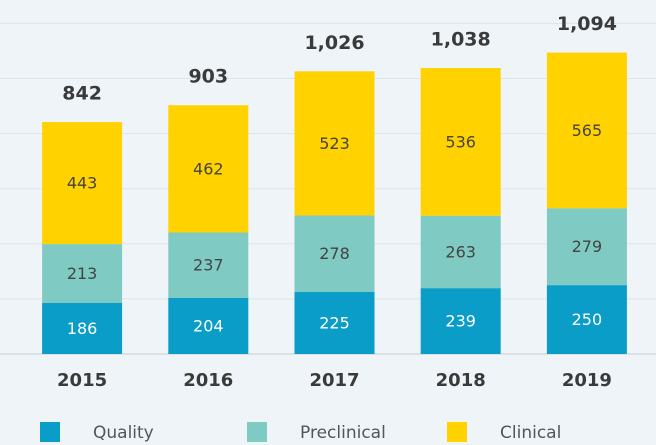 The width and height of the screenshot is (656, 445). I want to click on bar-label: 278, so click(334, 253).